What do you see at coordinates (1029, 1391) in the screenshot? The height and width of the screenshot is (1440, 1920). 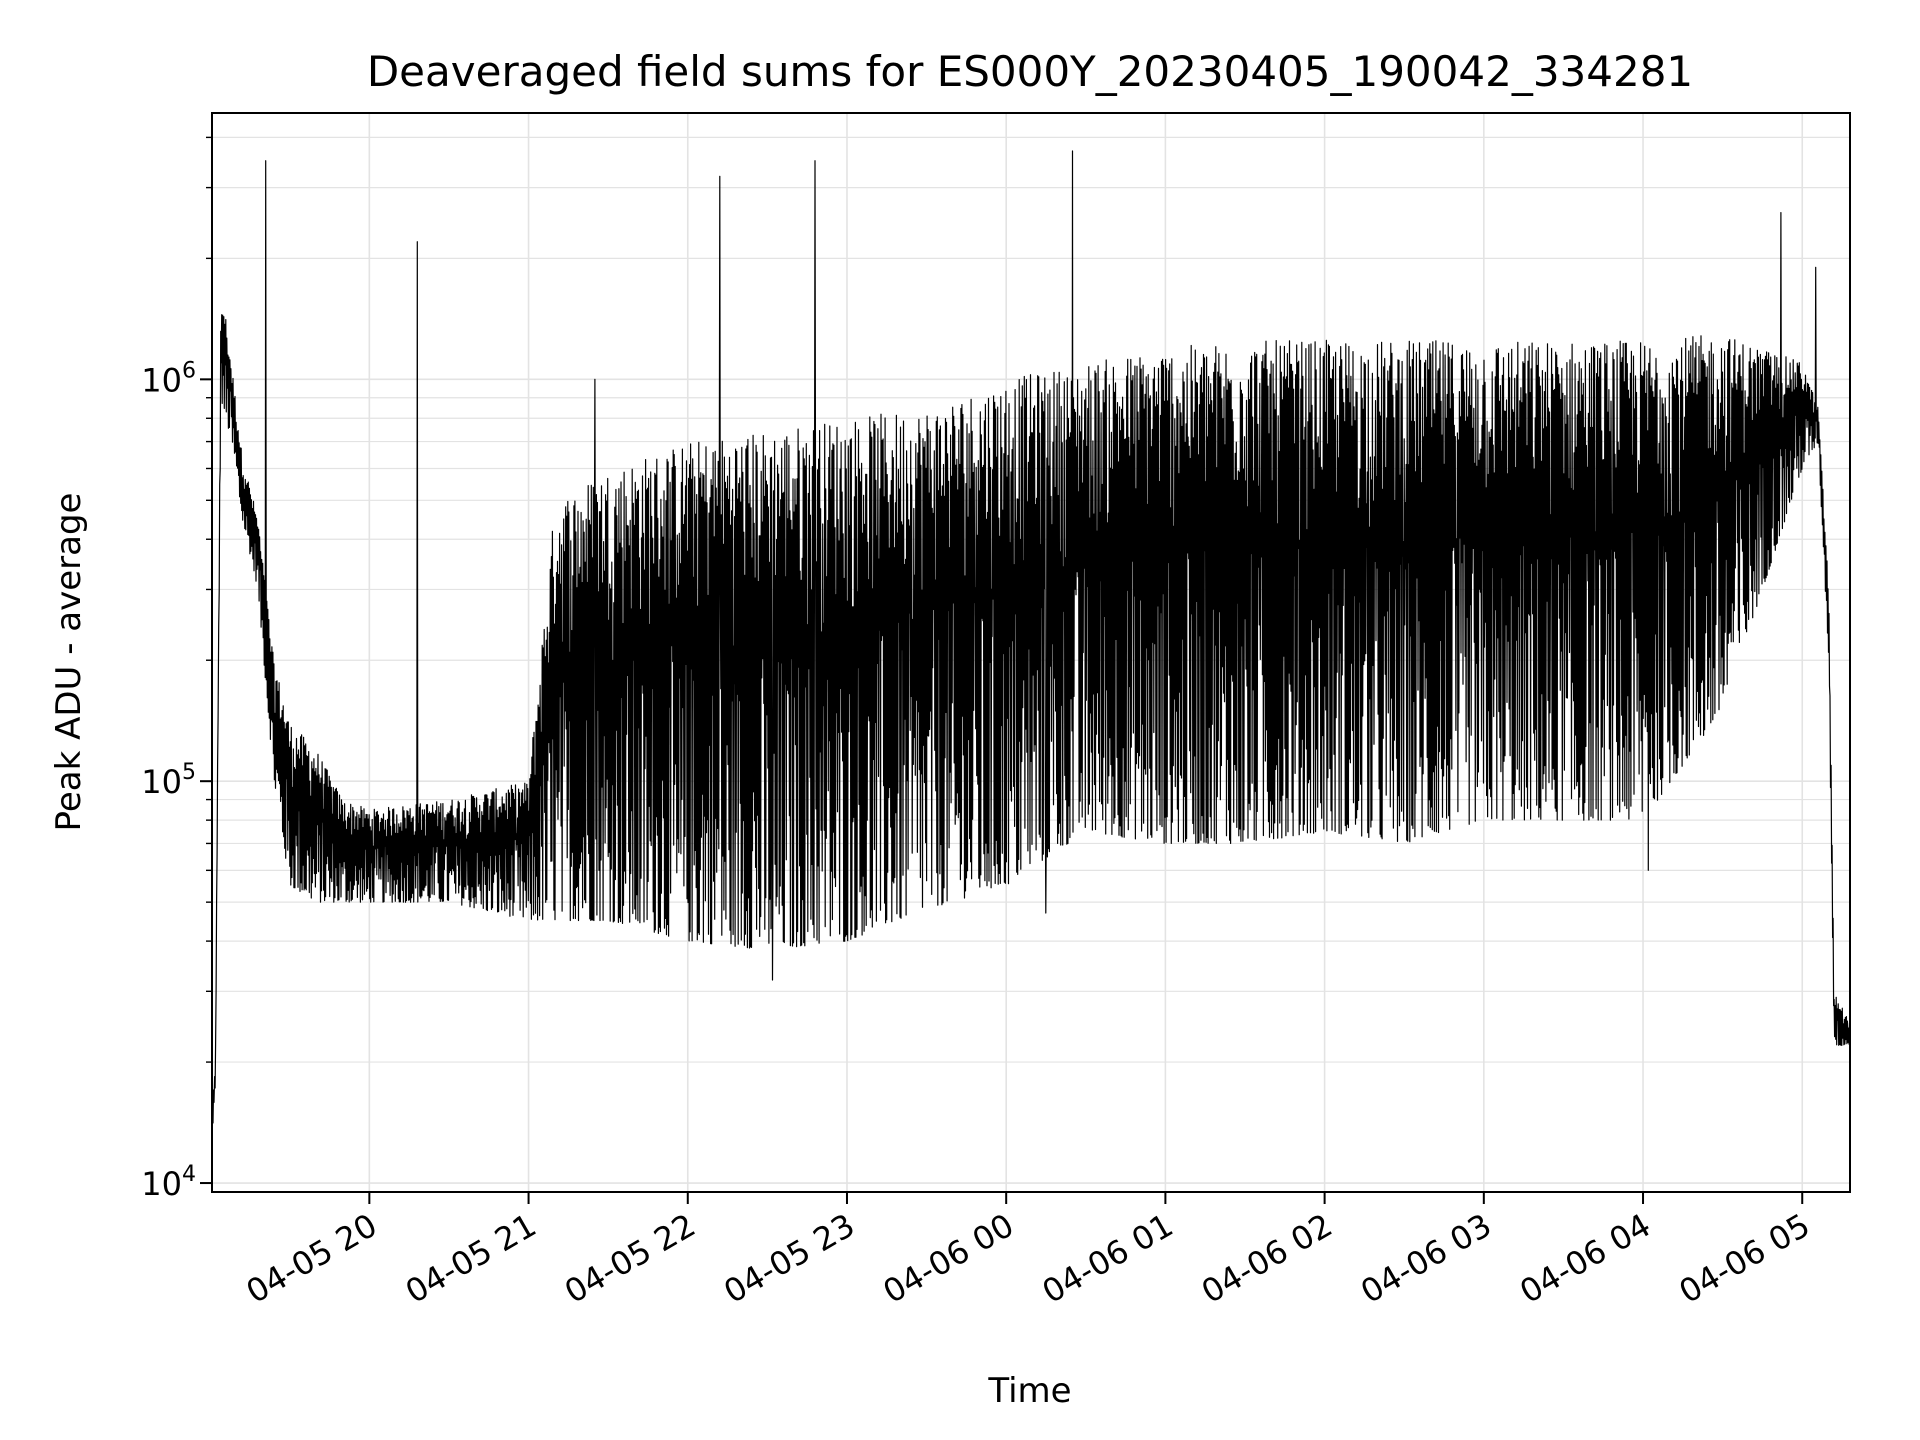 I see `x-axis-title: Time` at bounding box center [1029, 1391].